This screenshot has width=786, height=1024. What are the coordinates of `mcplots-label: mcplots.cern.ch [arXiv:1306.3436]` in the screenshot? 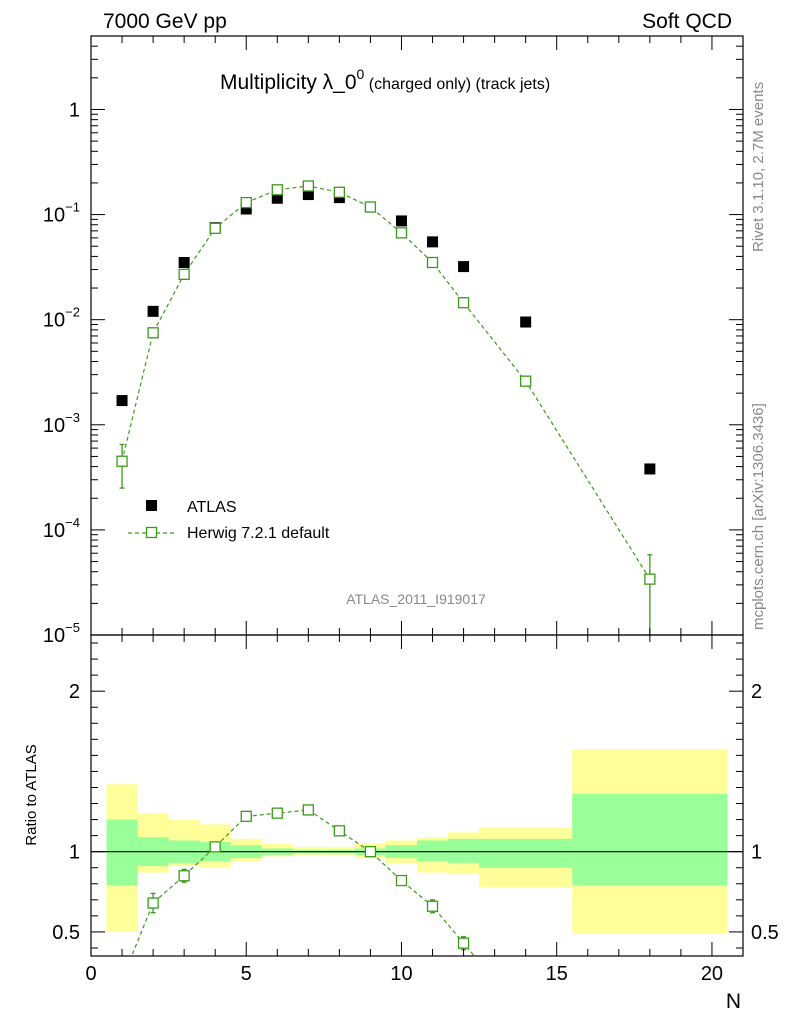 It's located at (758, 516).